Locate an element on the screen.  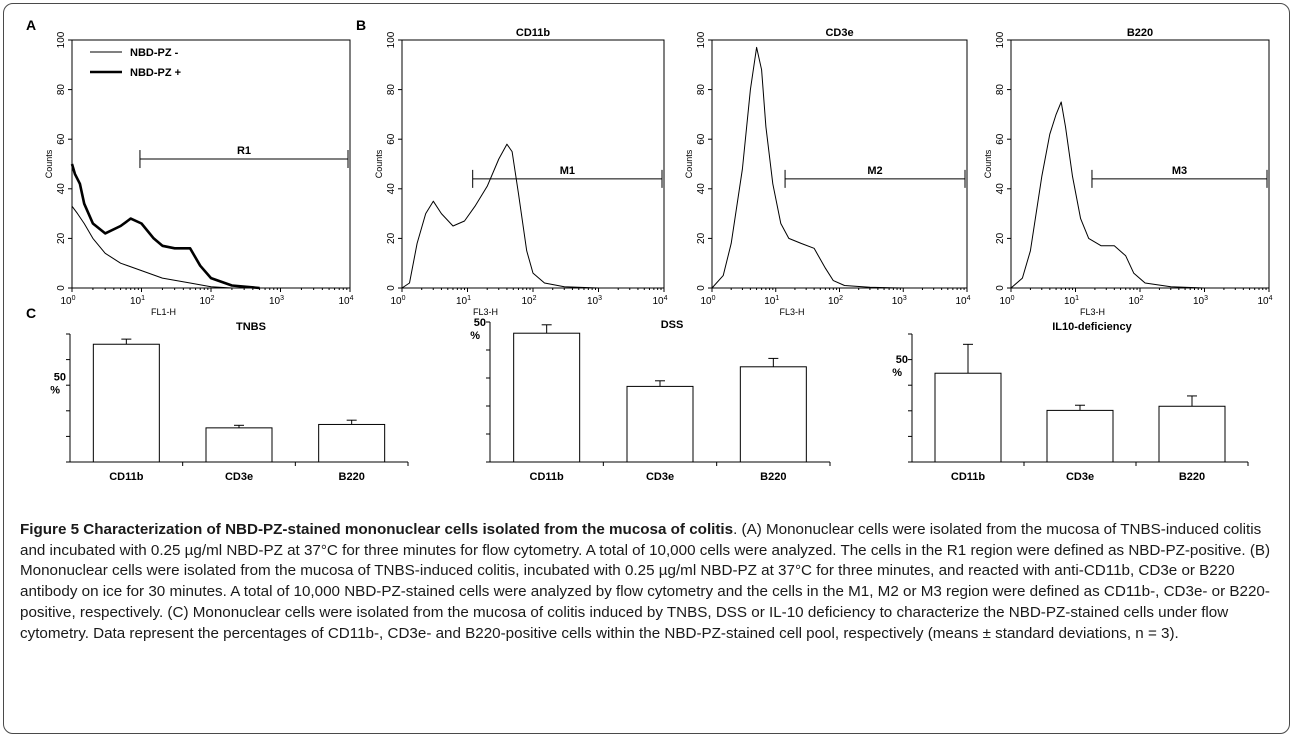
panel-letter-b: B is located at coordinates (361, 25).